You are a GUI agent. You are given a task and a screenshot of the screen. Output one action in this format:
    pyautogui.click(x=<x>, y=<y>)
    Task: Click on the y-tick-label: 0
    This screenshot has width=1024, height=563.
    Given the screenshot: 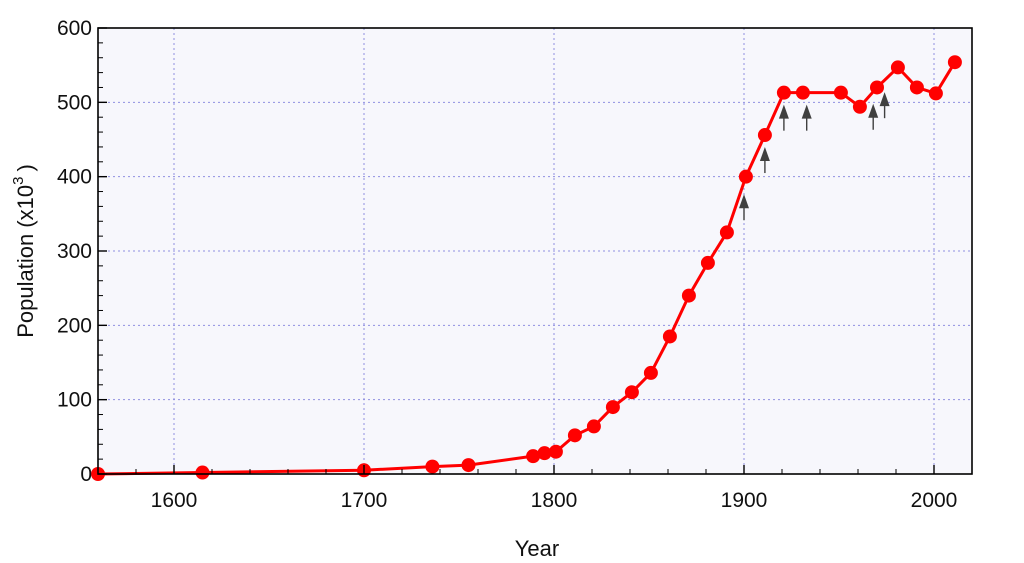 What is the action you would take?
    pyautogui.click(x=86, y=474)
    